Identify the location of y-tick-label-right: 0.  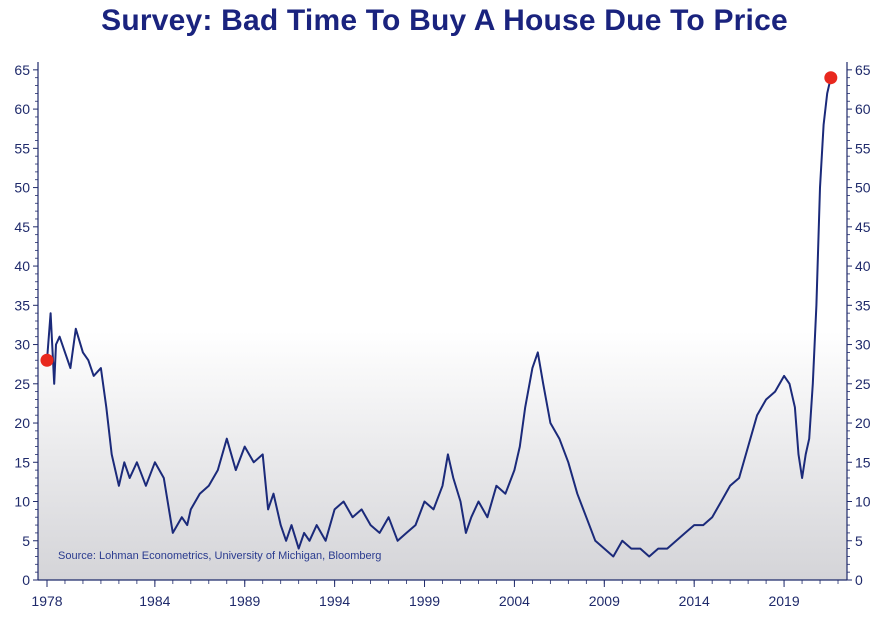
(859, 580).